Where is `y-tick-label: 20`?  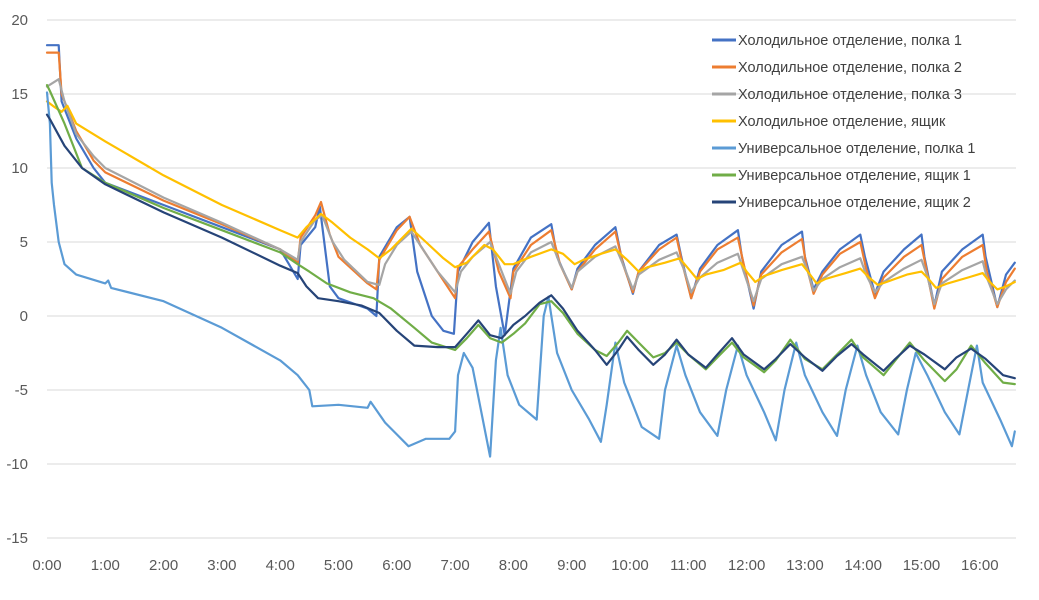
y-tick-label: 20 is located at coordinates (19, 20).